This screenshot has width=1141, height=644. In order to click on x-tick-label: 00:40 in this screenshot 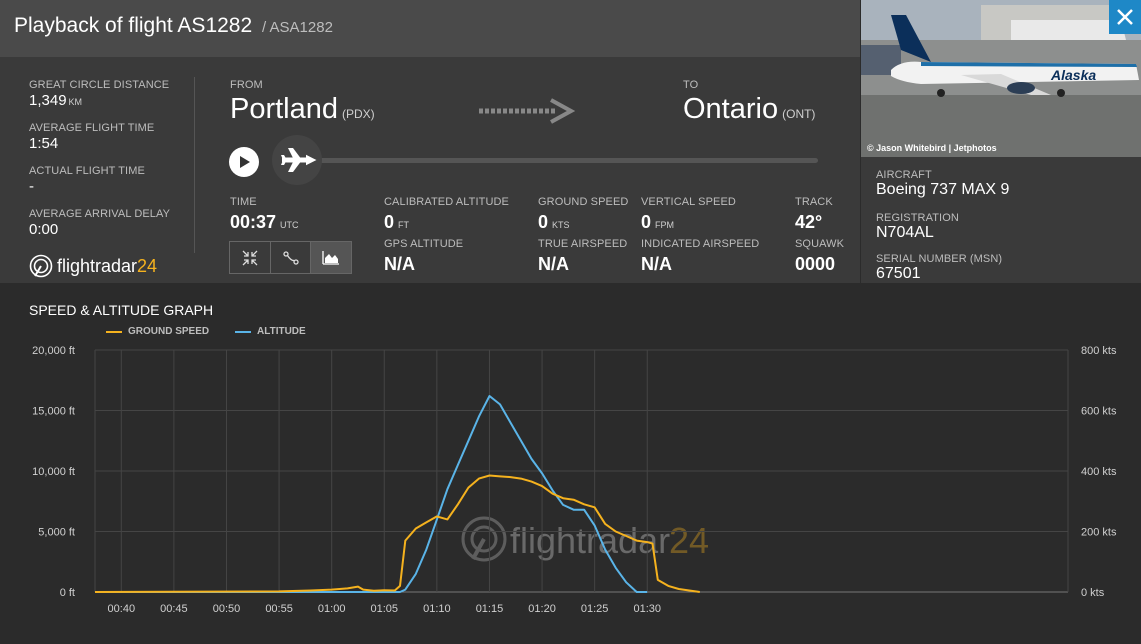, I will do `click(122, 609)`.